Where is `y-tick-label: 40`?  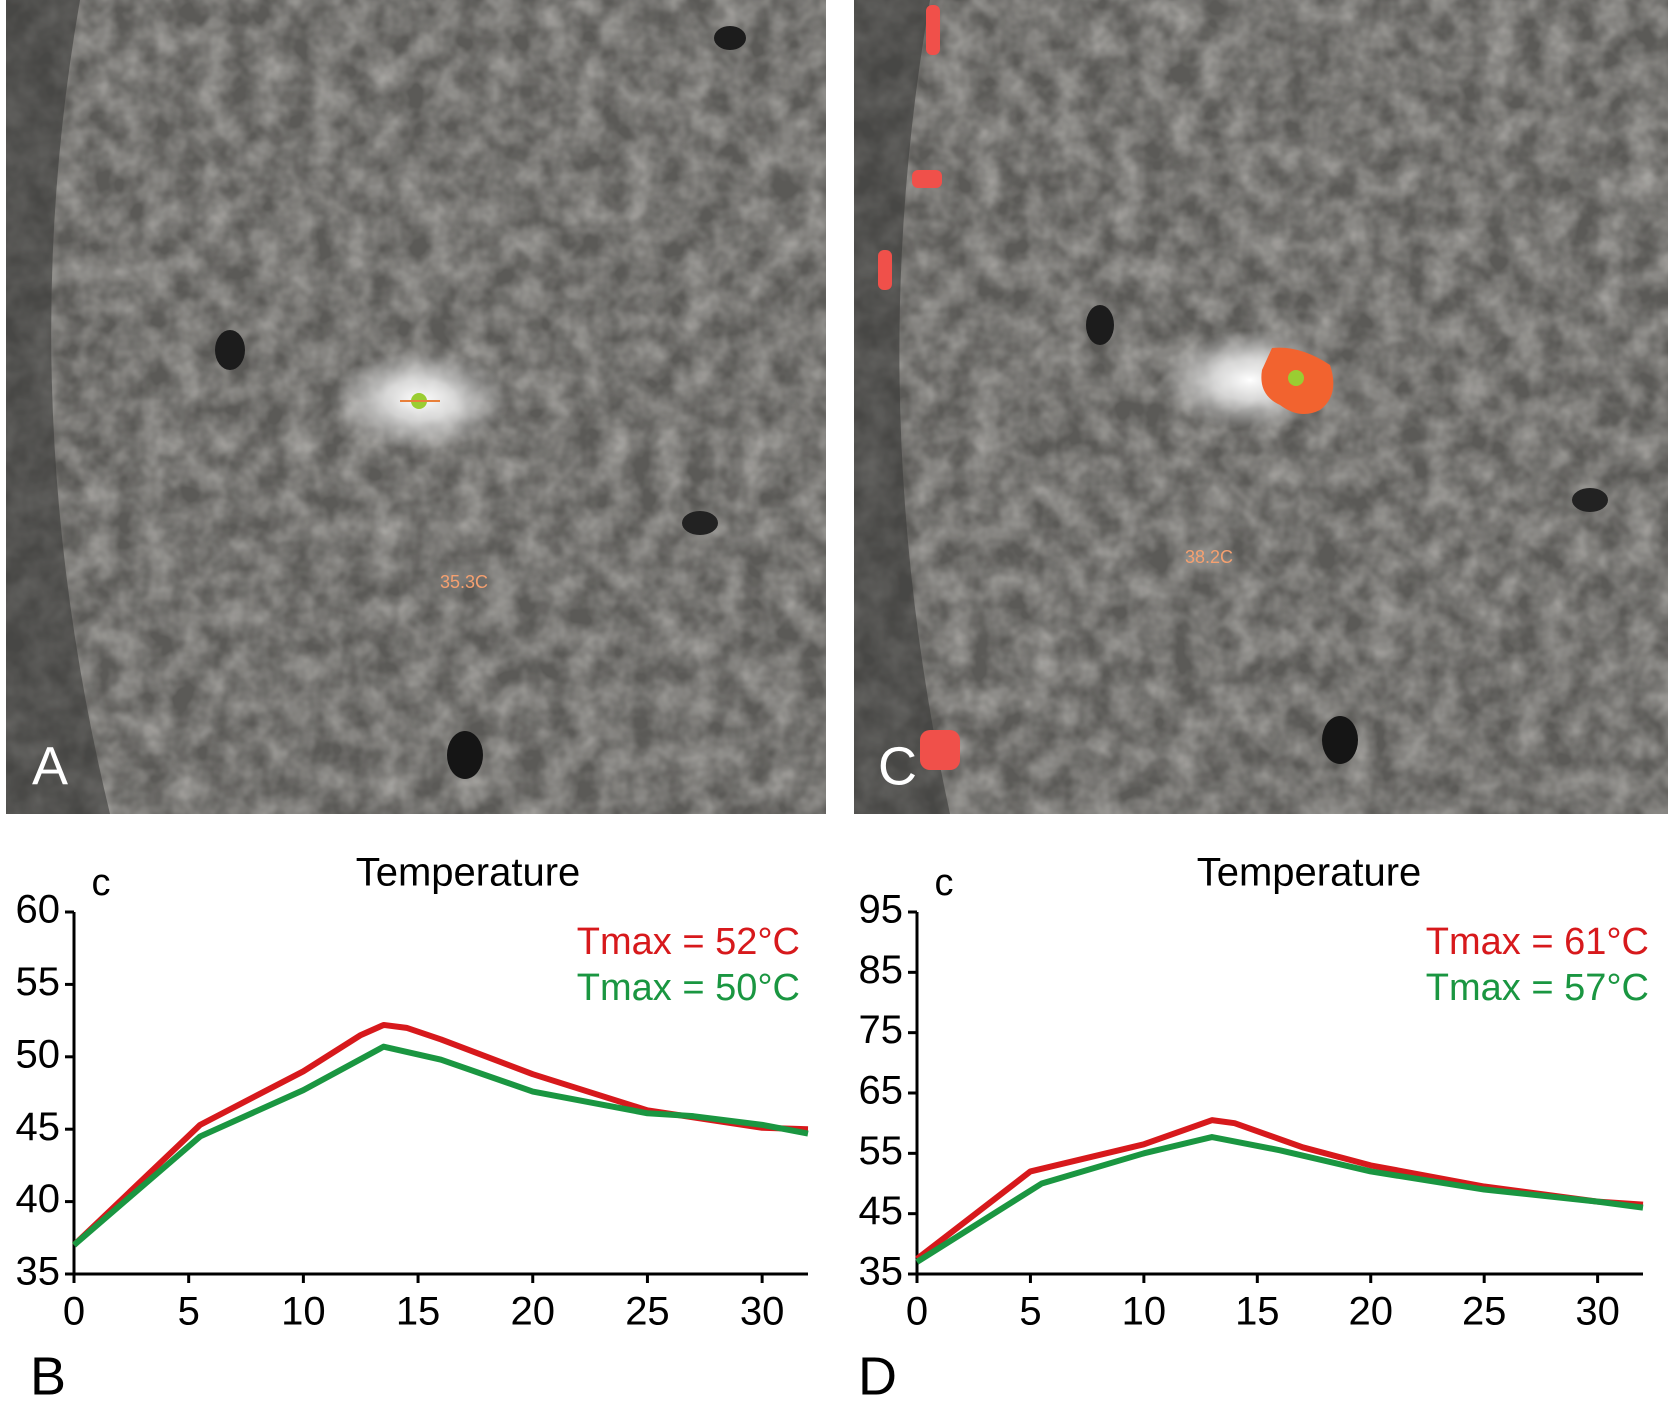
y-tick-label: 40 is located at coordinates (38, 1199).